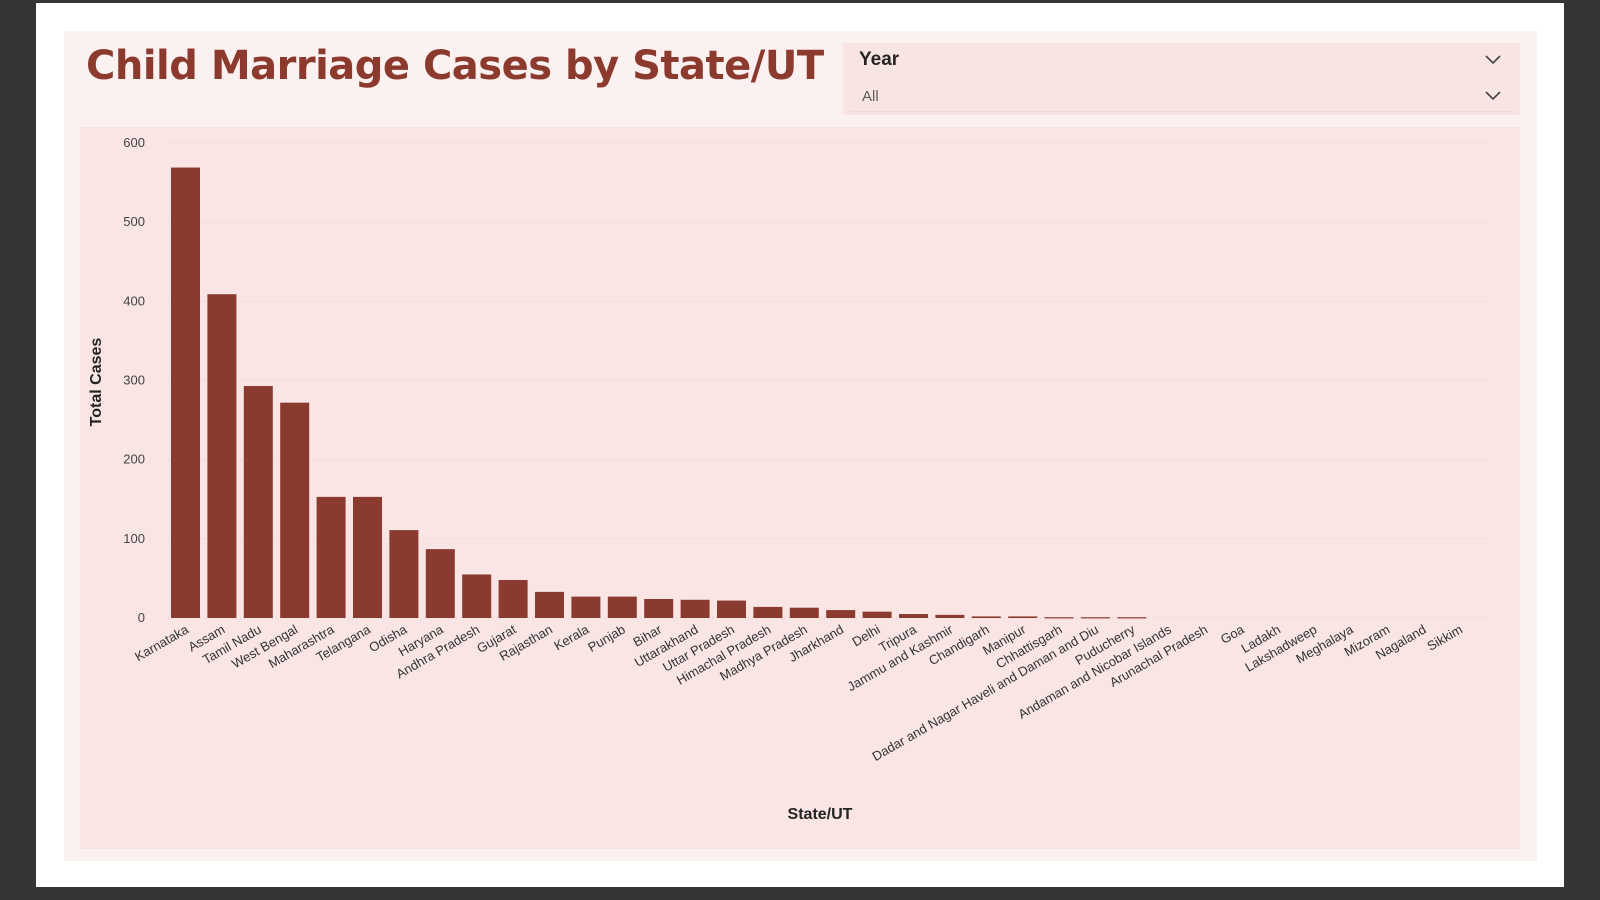 This screenshot has height=900, width=1600. What do you see at coordinates (141, 617) in the screenshot?
I see `y-tick-label: 0` at bounding box center [141, 617].